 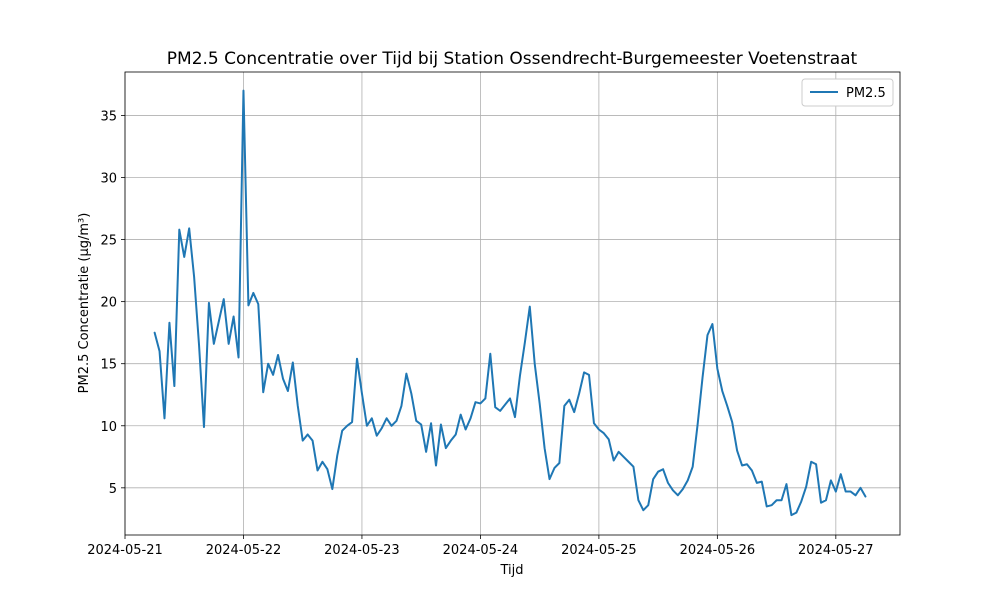 What do you see at coordinates (481, 550) in the screenshot?
I see `x-tick-label: 2024-05-24` at bounding box center [481, 550].